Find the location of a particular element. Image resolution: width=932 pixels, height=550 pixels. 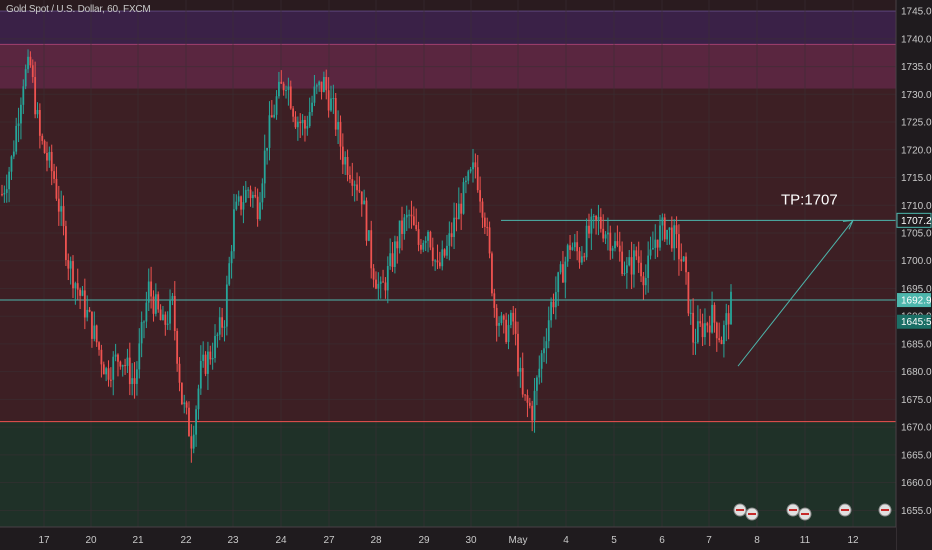

time-axis: 17 20 21 22 23 24 27 28 29 30 May 4 5 6 7 8 11 12 is located at coordinates (448, 538).